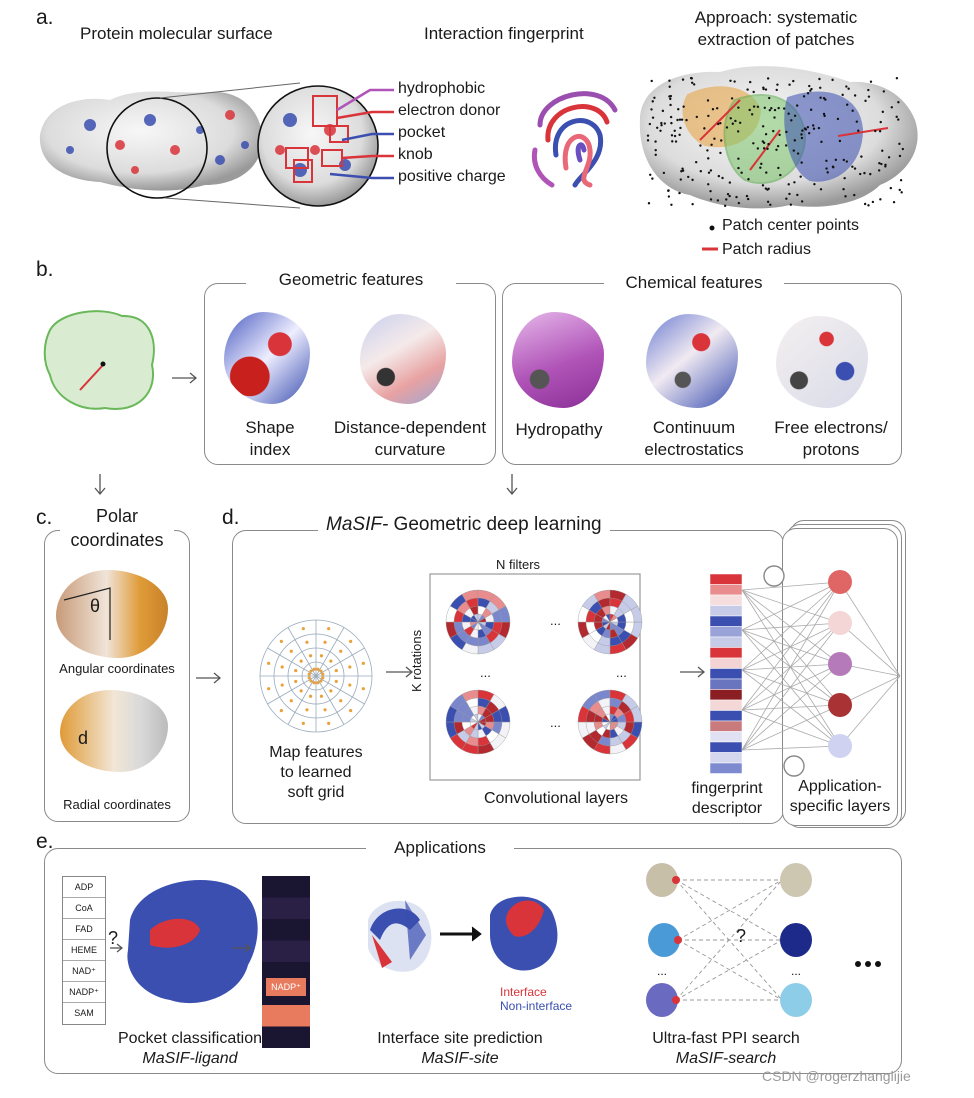  I want to click on ligand-item: HEME, so click(84, 950).